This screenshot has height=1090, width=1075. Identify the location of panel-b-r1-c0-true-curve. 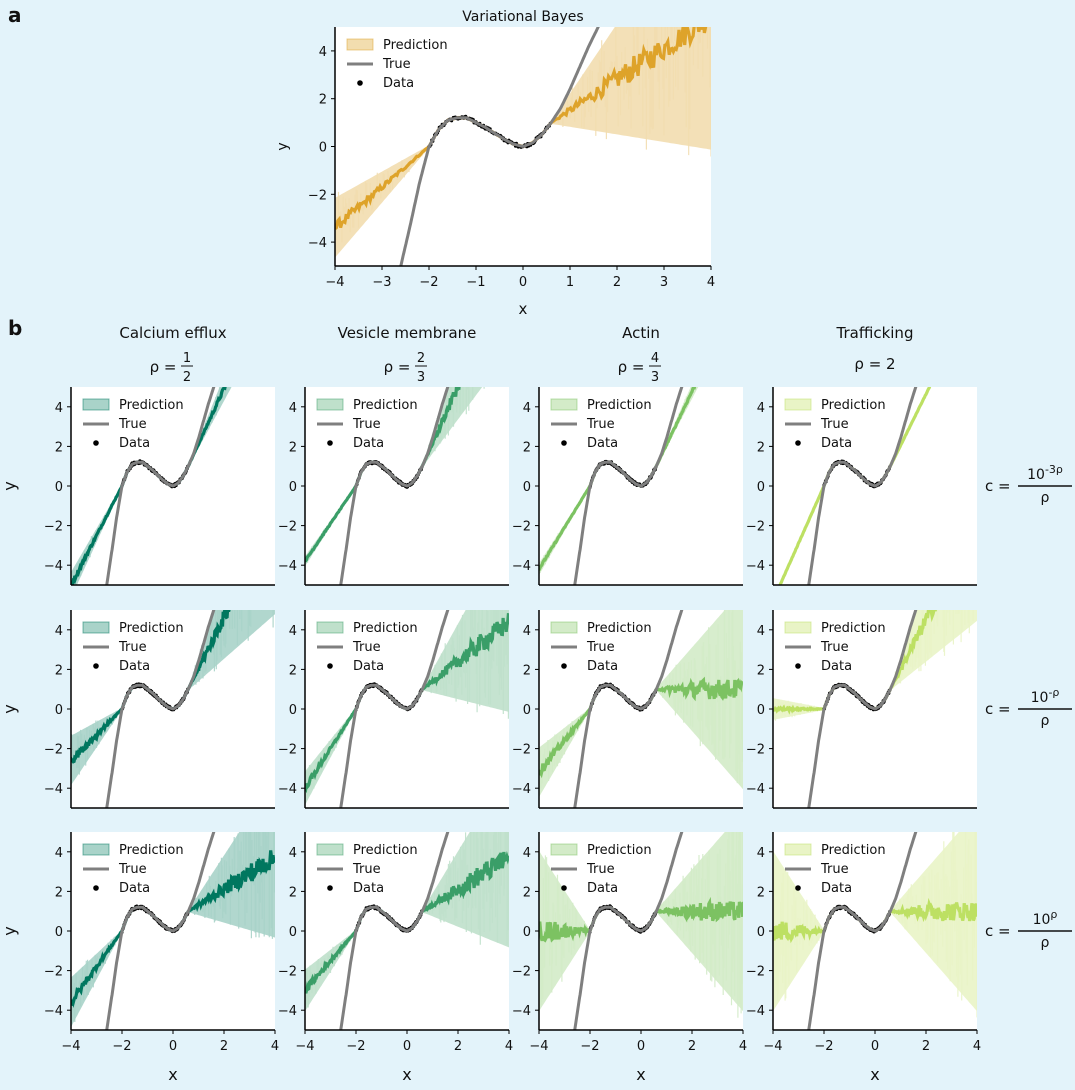
(160, 709).